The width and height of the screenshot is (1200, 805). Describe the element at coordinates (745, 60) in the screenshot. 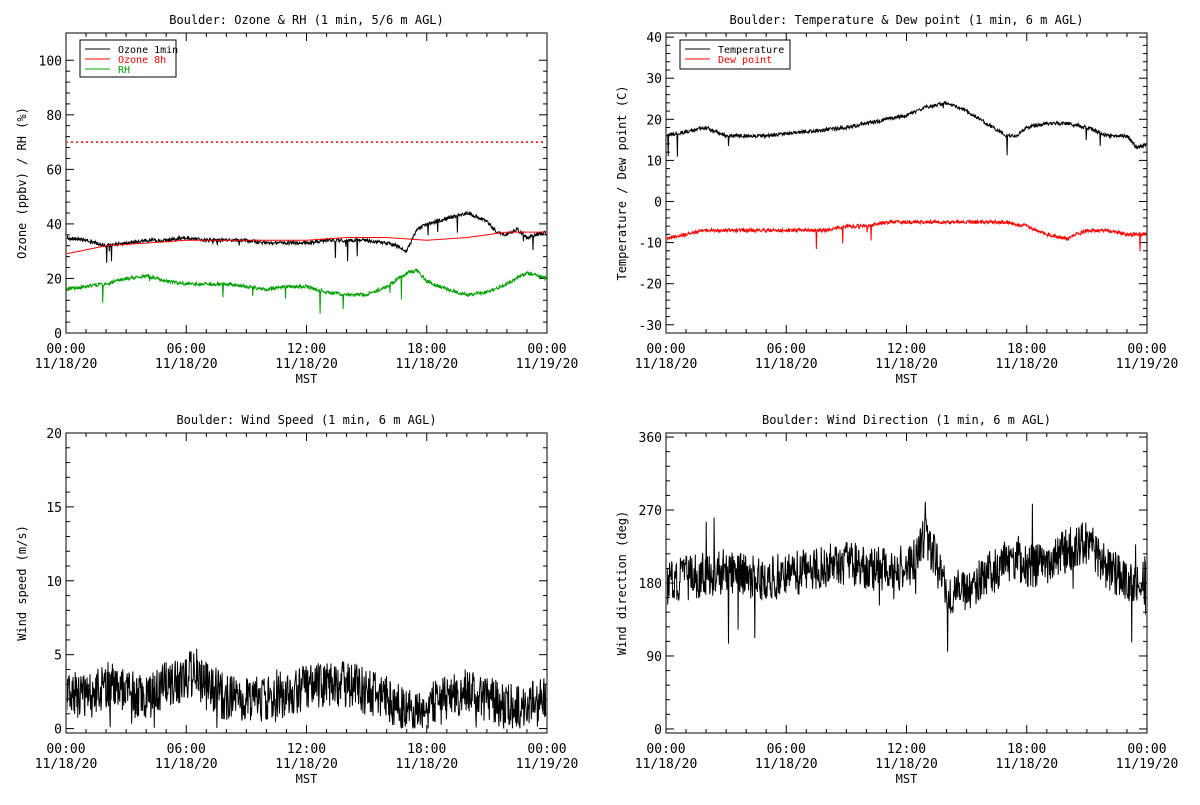

I see `legend-label: Dew point` at that location.